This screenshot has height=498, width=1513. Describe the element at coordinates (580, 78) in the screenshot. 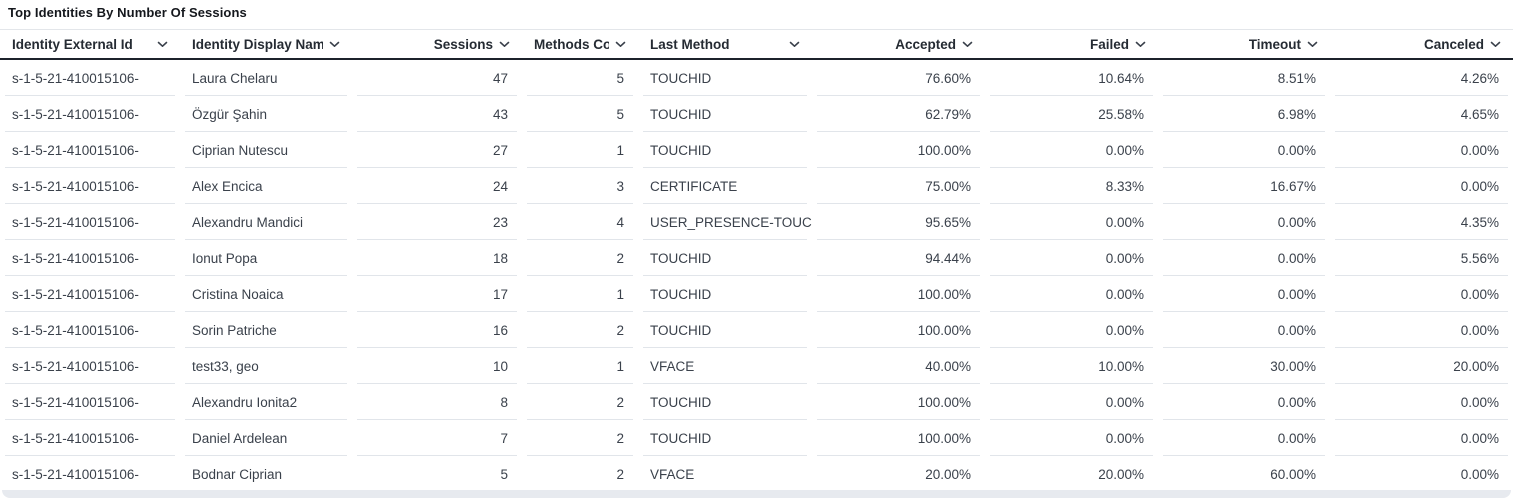

I see `cell-methods_count: 5` at that location.